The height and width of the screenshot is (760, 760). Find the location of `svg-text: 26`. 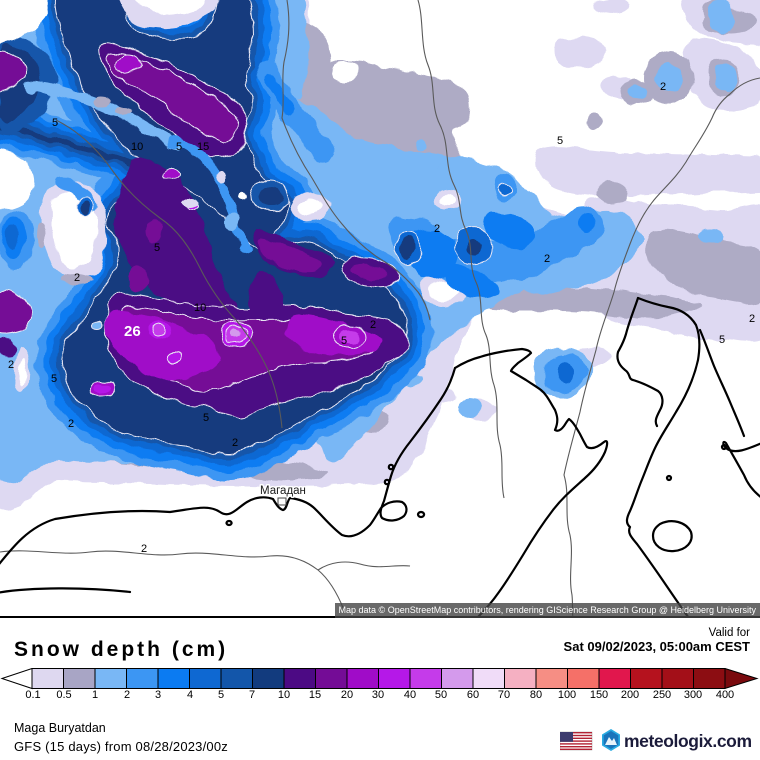

svg-text: 26 is located at coordinates (132, 331).